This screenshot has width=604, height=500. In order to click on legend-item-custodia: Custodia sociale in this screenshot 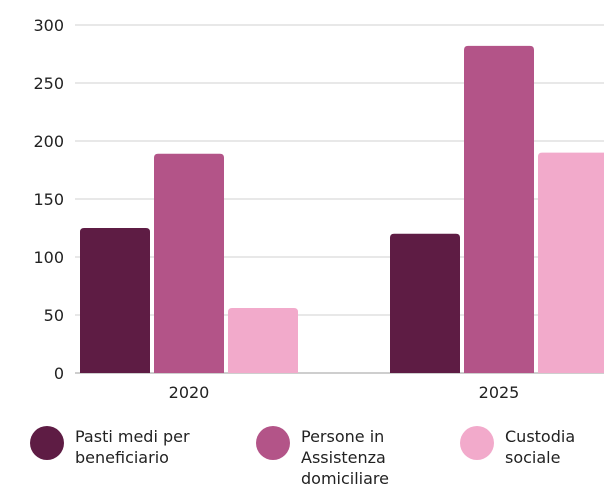, I will do `click(517, 447)`.